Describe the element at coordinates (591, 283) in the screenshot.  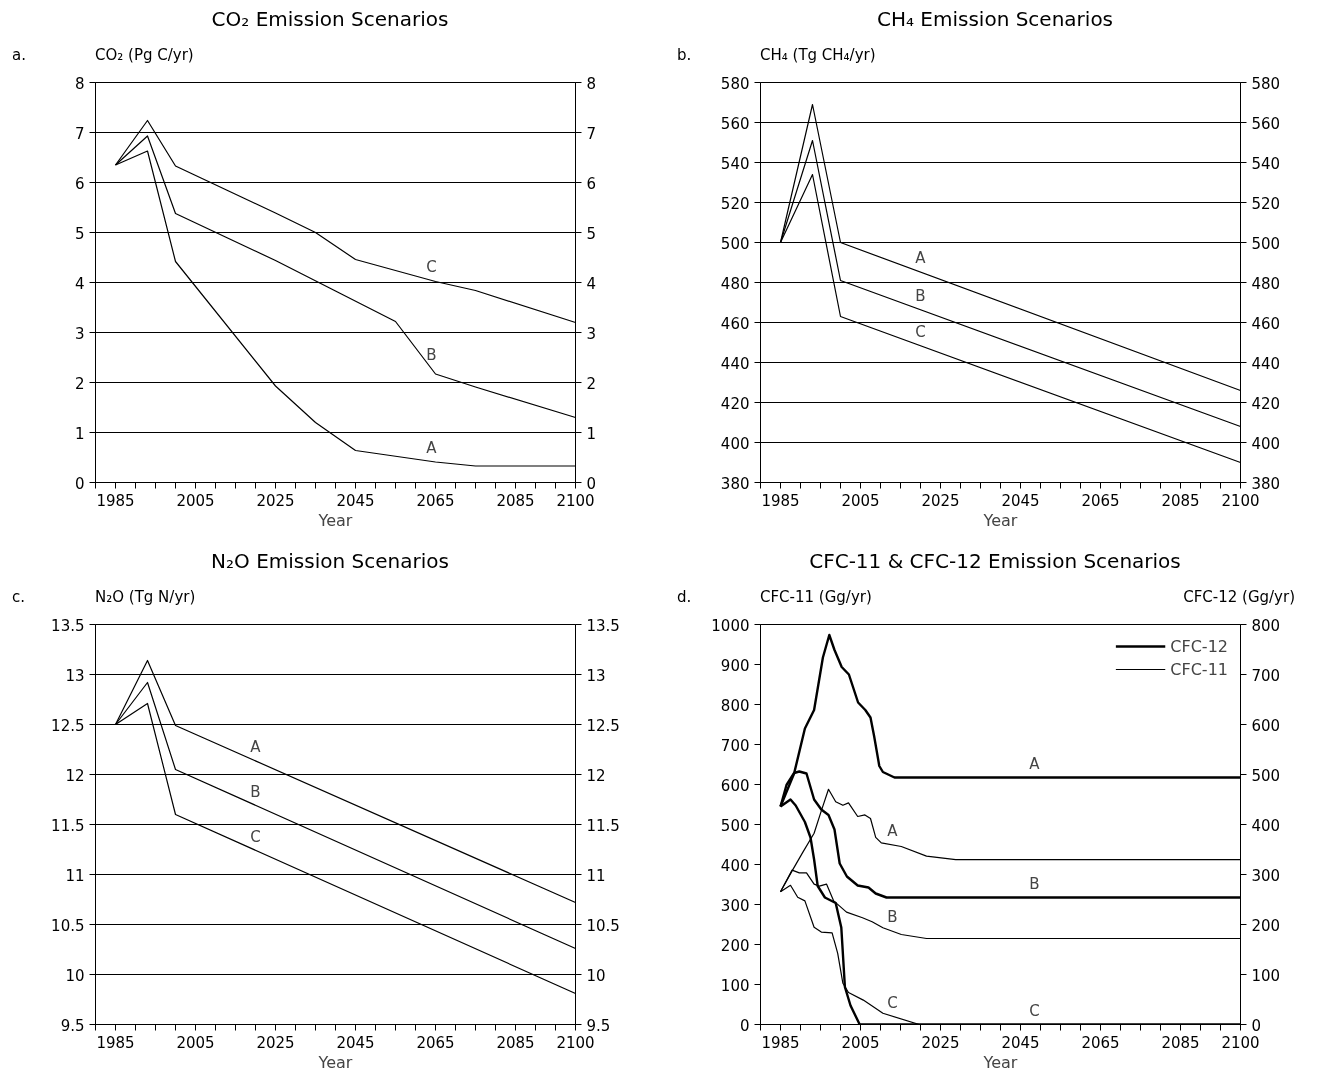
I see `y2-tick-label: 4` at that location.